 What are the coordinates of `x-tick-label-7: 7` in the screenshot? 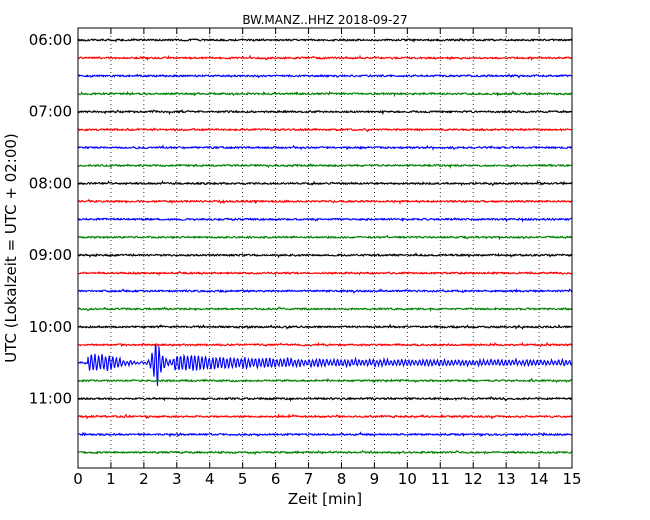 It's located at (309, 479).